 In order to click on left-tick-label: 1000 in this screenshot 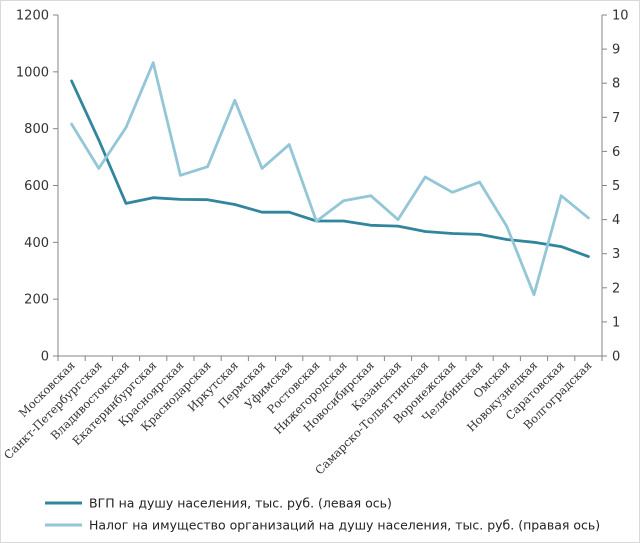, I will do `click(32, 72)`.